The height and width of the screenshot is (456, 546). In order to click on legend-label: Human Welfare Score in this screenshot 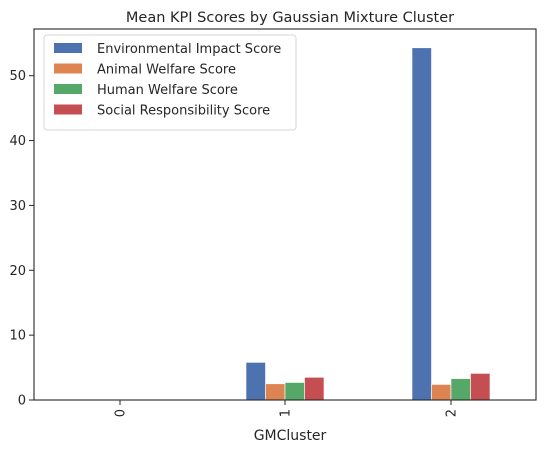, I will do `click(167, 90)`.